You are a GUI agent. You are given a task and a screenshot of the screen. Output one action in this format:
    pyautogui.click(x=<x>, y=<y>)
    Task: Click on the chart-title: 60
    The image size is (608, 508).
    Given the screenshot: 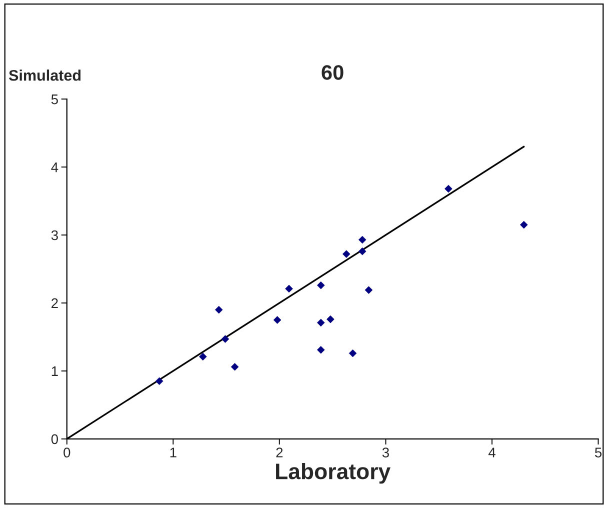 What is the action you would take?
    pyautogui.click(x=333, y=72)
    